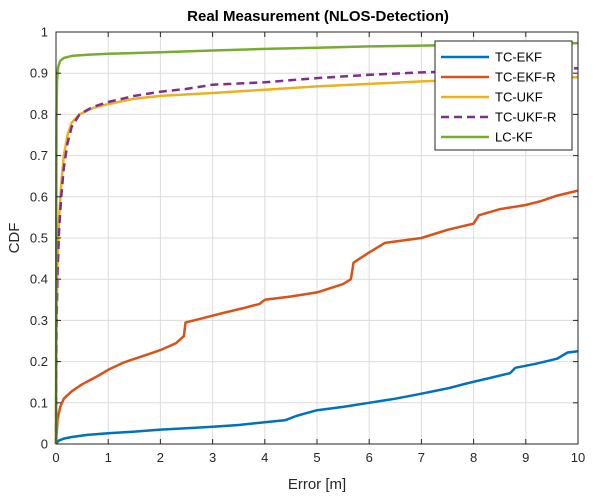  Describe the element at coordinates (525, 77) in the screenshot. I see `legend-label: TC-EKF-R` at that location.